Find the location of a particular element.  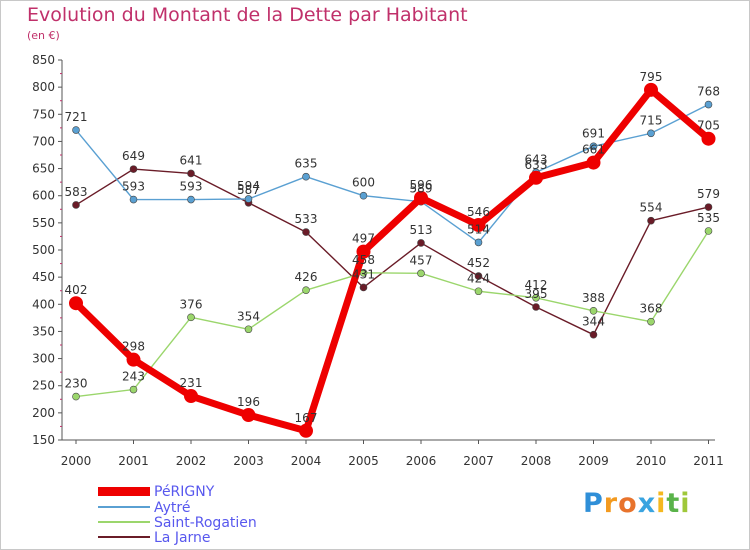

data-label: 167 is located at coordinates (306, 418).